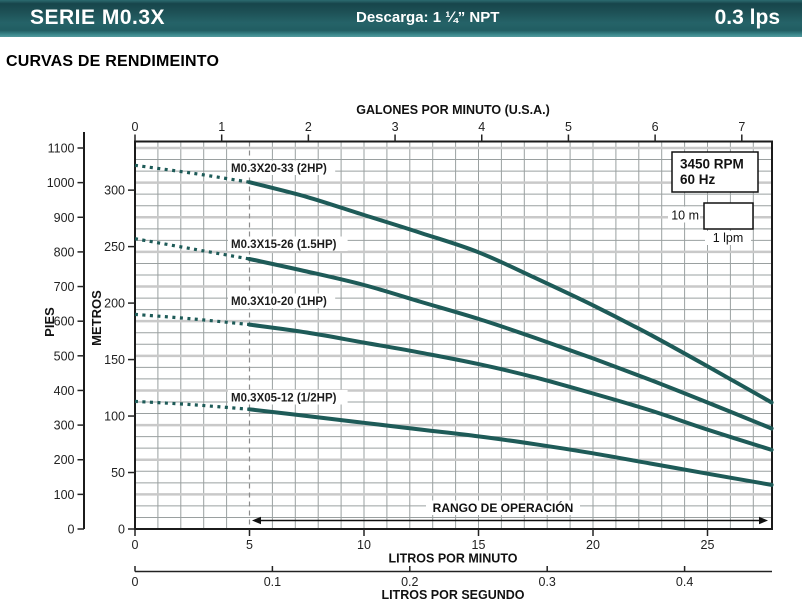 The image size is (802, 602). I want to click on svg-text: 1, so click(221, 127).